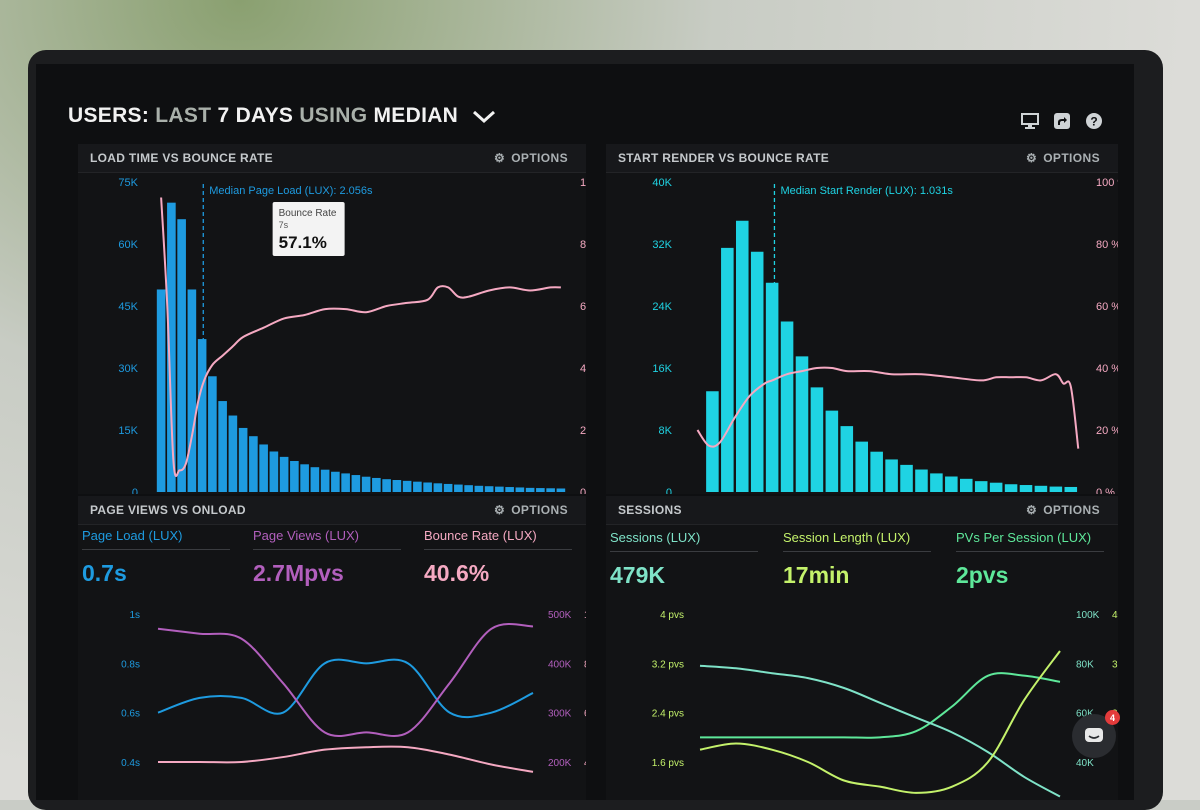  What do you see at coordinates (327, 557) in the screenshot?
I see `metric-page-views: Page Views (LUX) 2.7Mpvs` at bounding box center [327, 557].